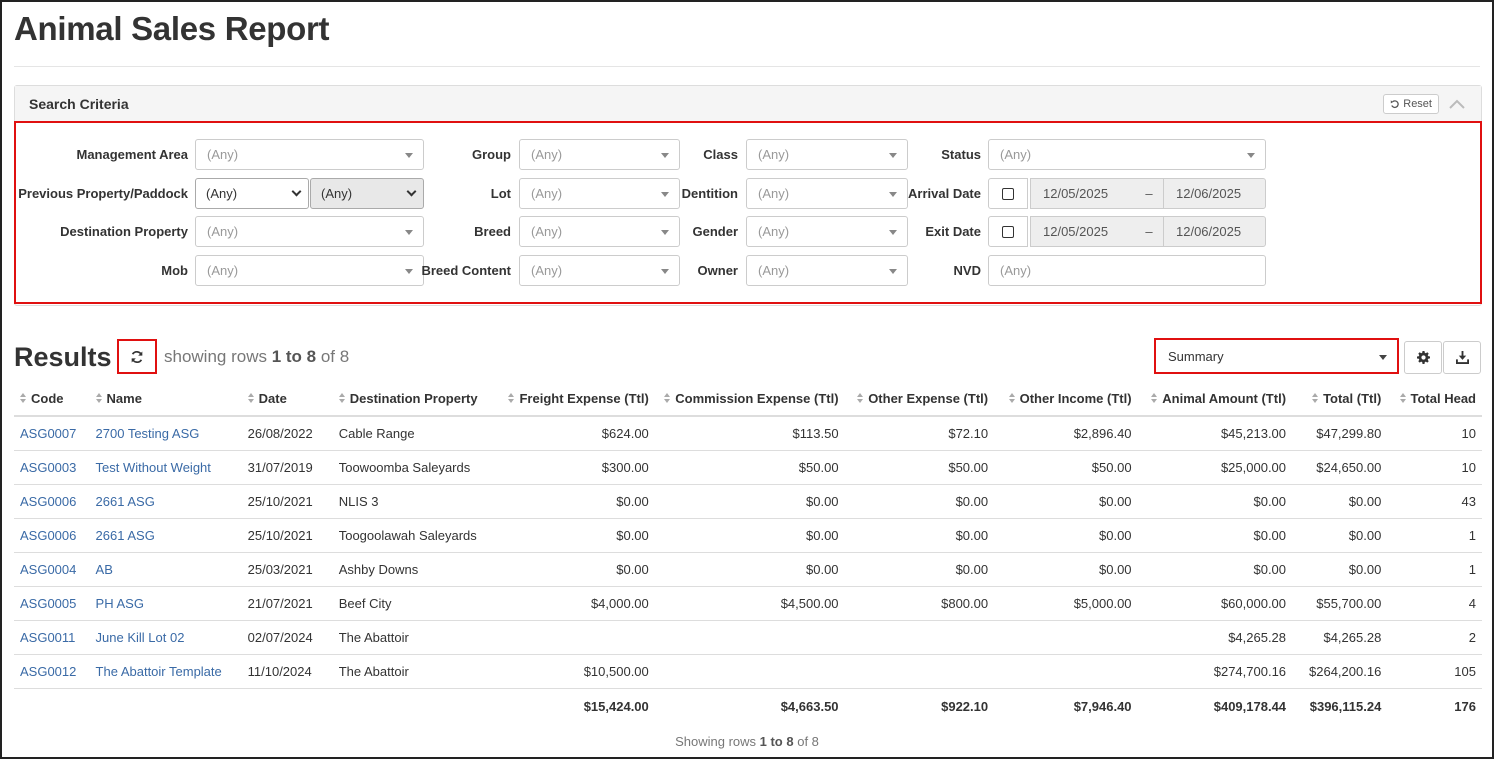 The image size is (1494, 759). I want to click on management-area-select: (Any), so click(309, 154).